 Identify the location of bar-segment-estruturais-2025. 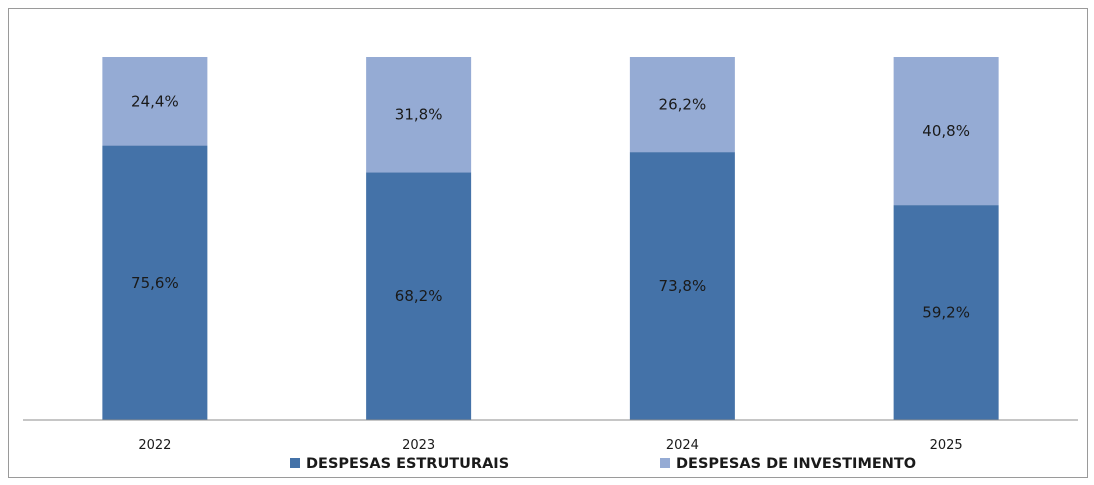
(946, 312).